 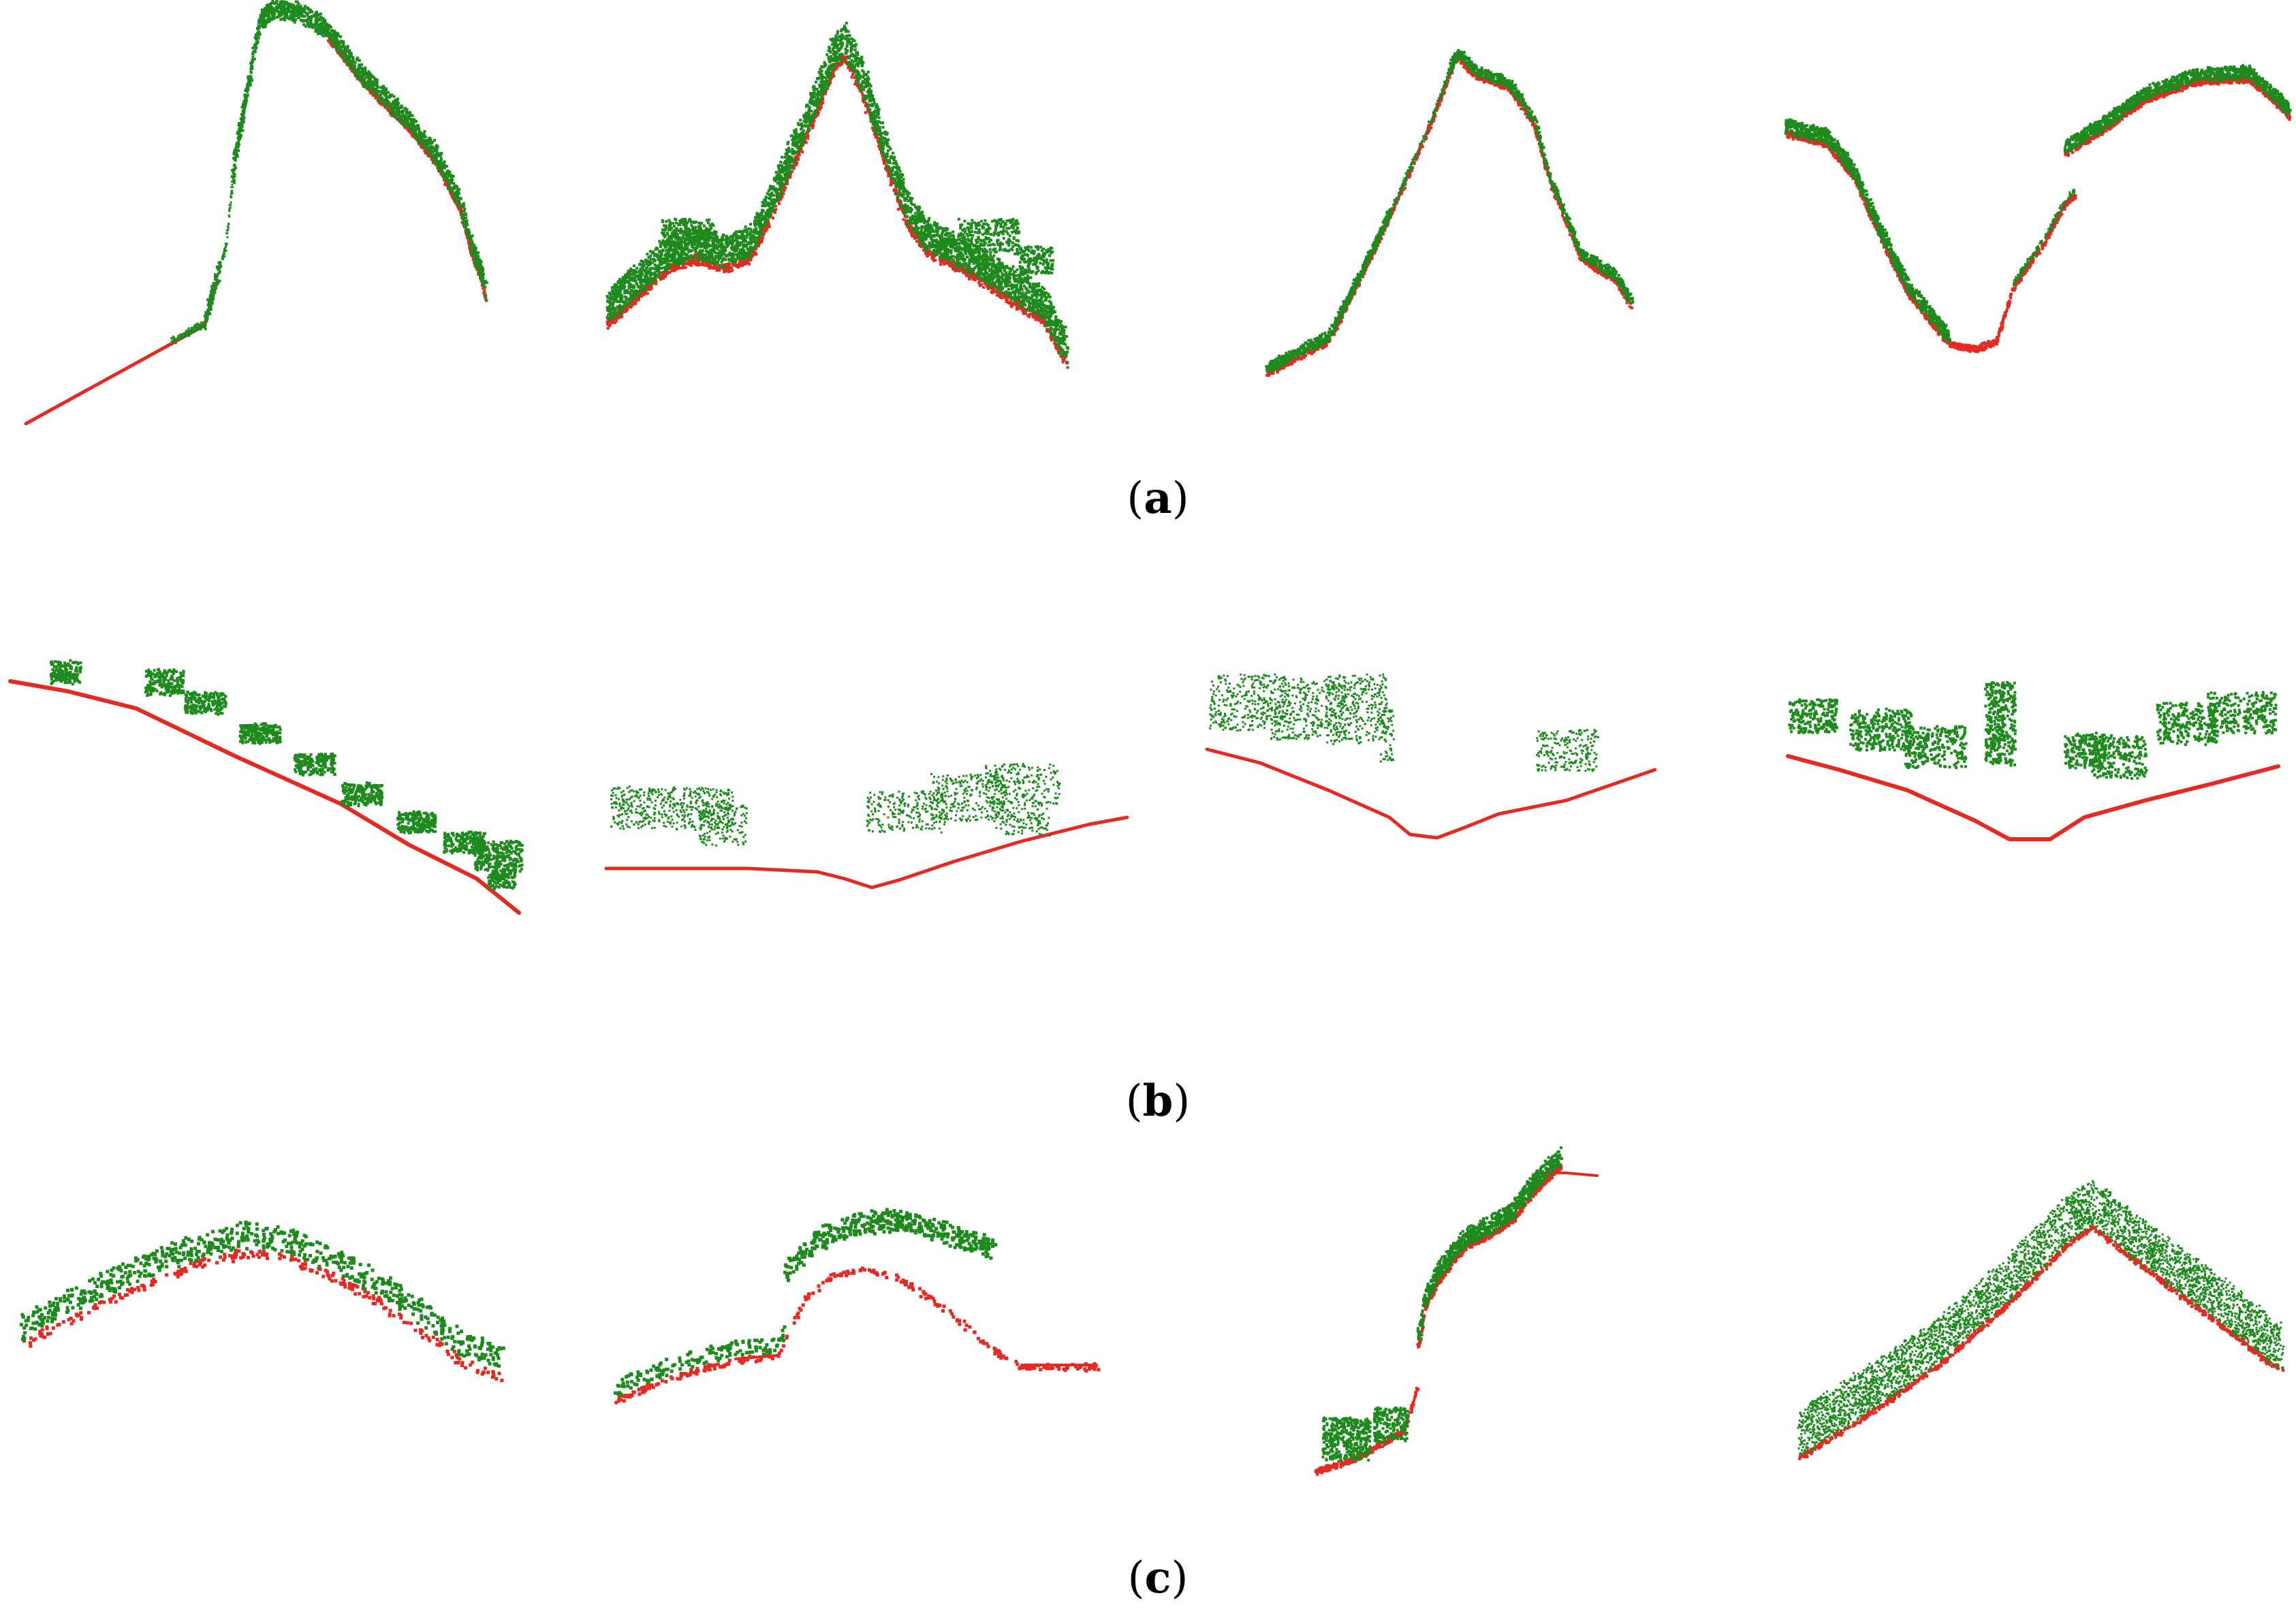 I want to click on panel-a3, so click(x=1450, y=212).